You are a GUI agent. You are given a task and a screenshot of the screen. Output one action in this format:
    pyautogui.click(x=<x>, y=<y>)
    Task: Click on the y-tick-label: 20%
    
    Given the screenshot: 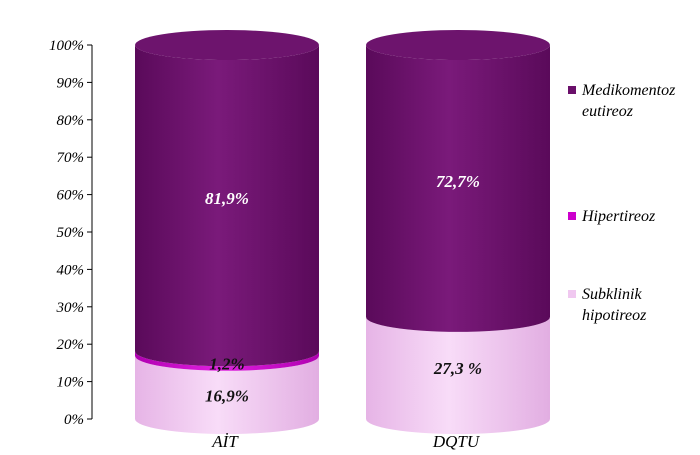 What is the action you would take?
    pyautogui.click(x=71, y=345)
    